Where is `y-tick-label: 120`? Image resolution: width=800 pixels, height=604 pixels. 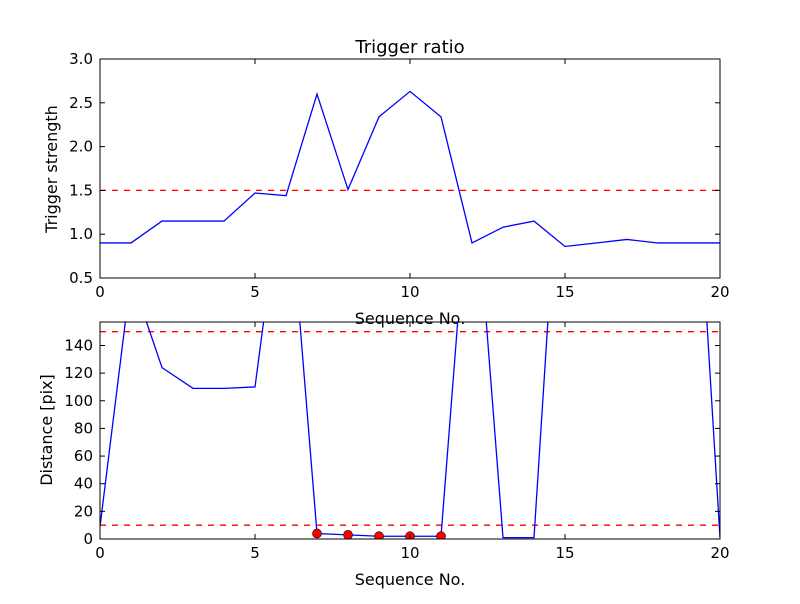 y-tick-label: 120 is located at coordinates (78, 373).